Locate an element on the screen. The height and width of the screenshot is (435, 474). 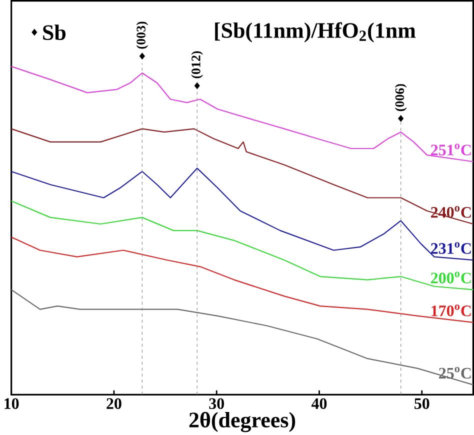
series-label: 231$^{o}$C is located at coordinates (451, 248).